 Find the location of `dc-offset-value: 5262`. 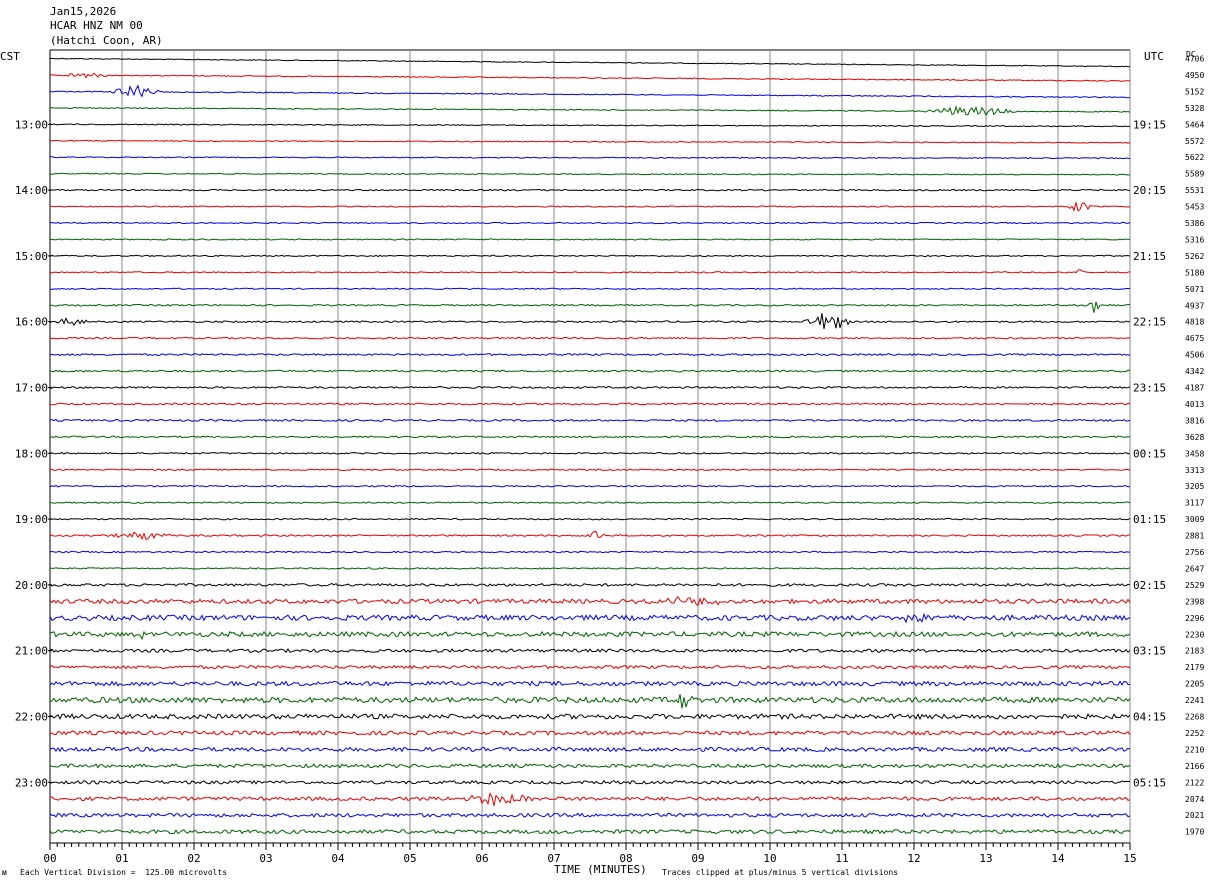

dc-offset-value: 5262 is located at coordinates (1194, 256).